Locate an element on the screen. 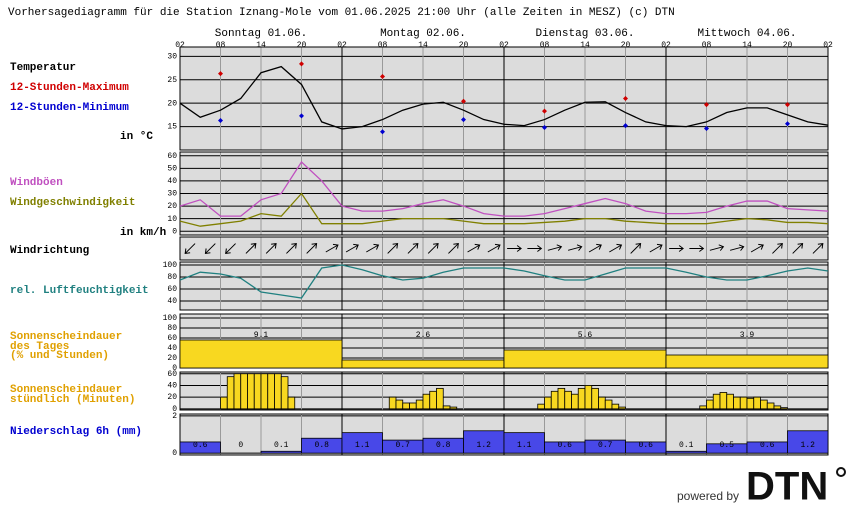 This screenshot has width=850, height=524. day-label: Sonntag 01.06. is located at coordinates (261, 34).